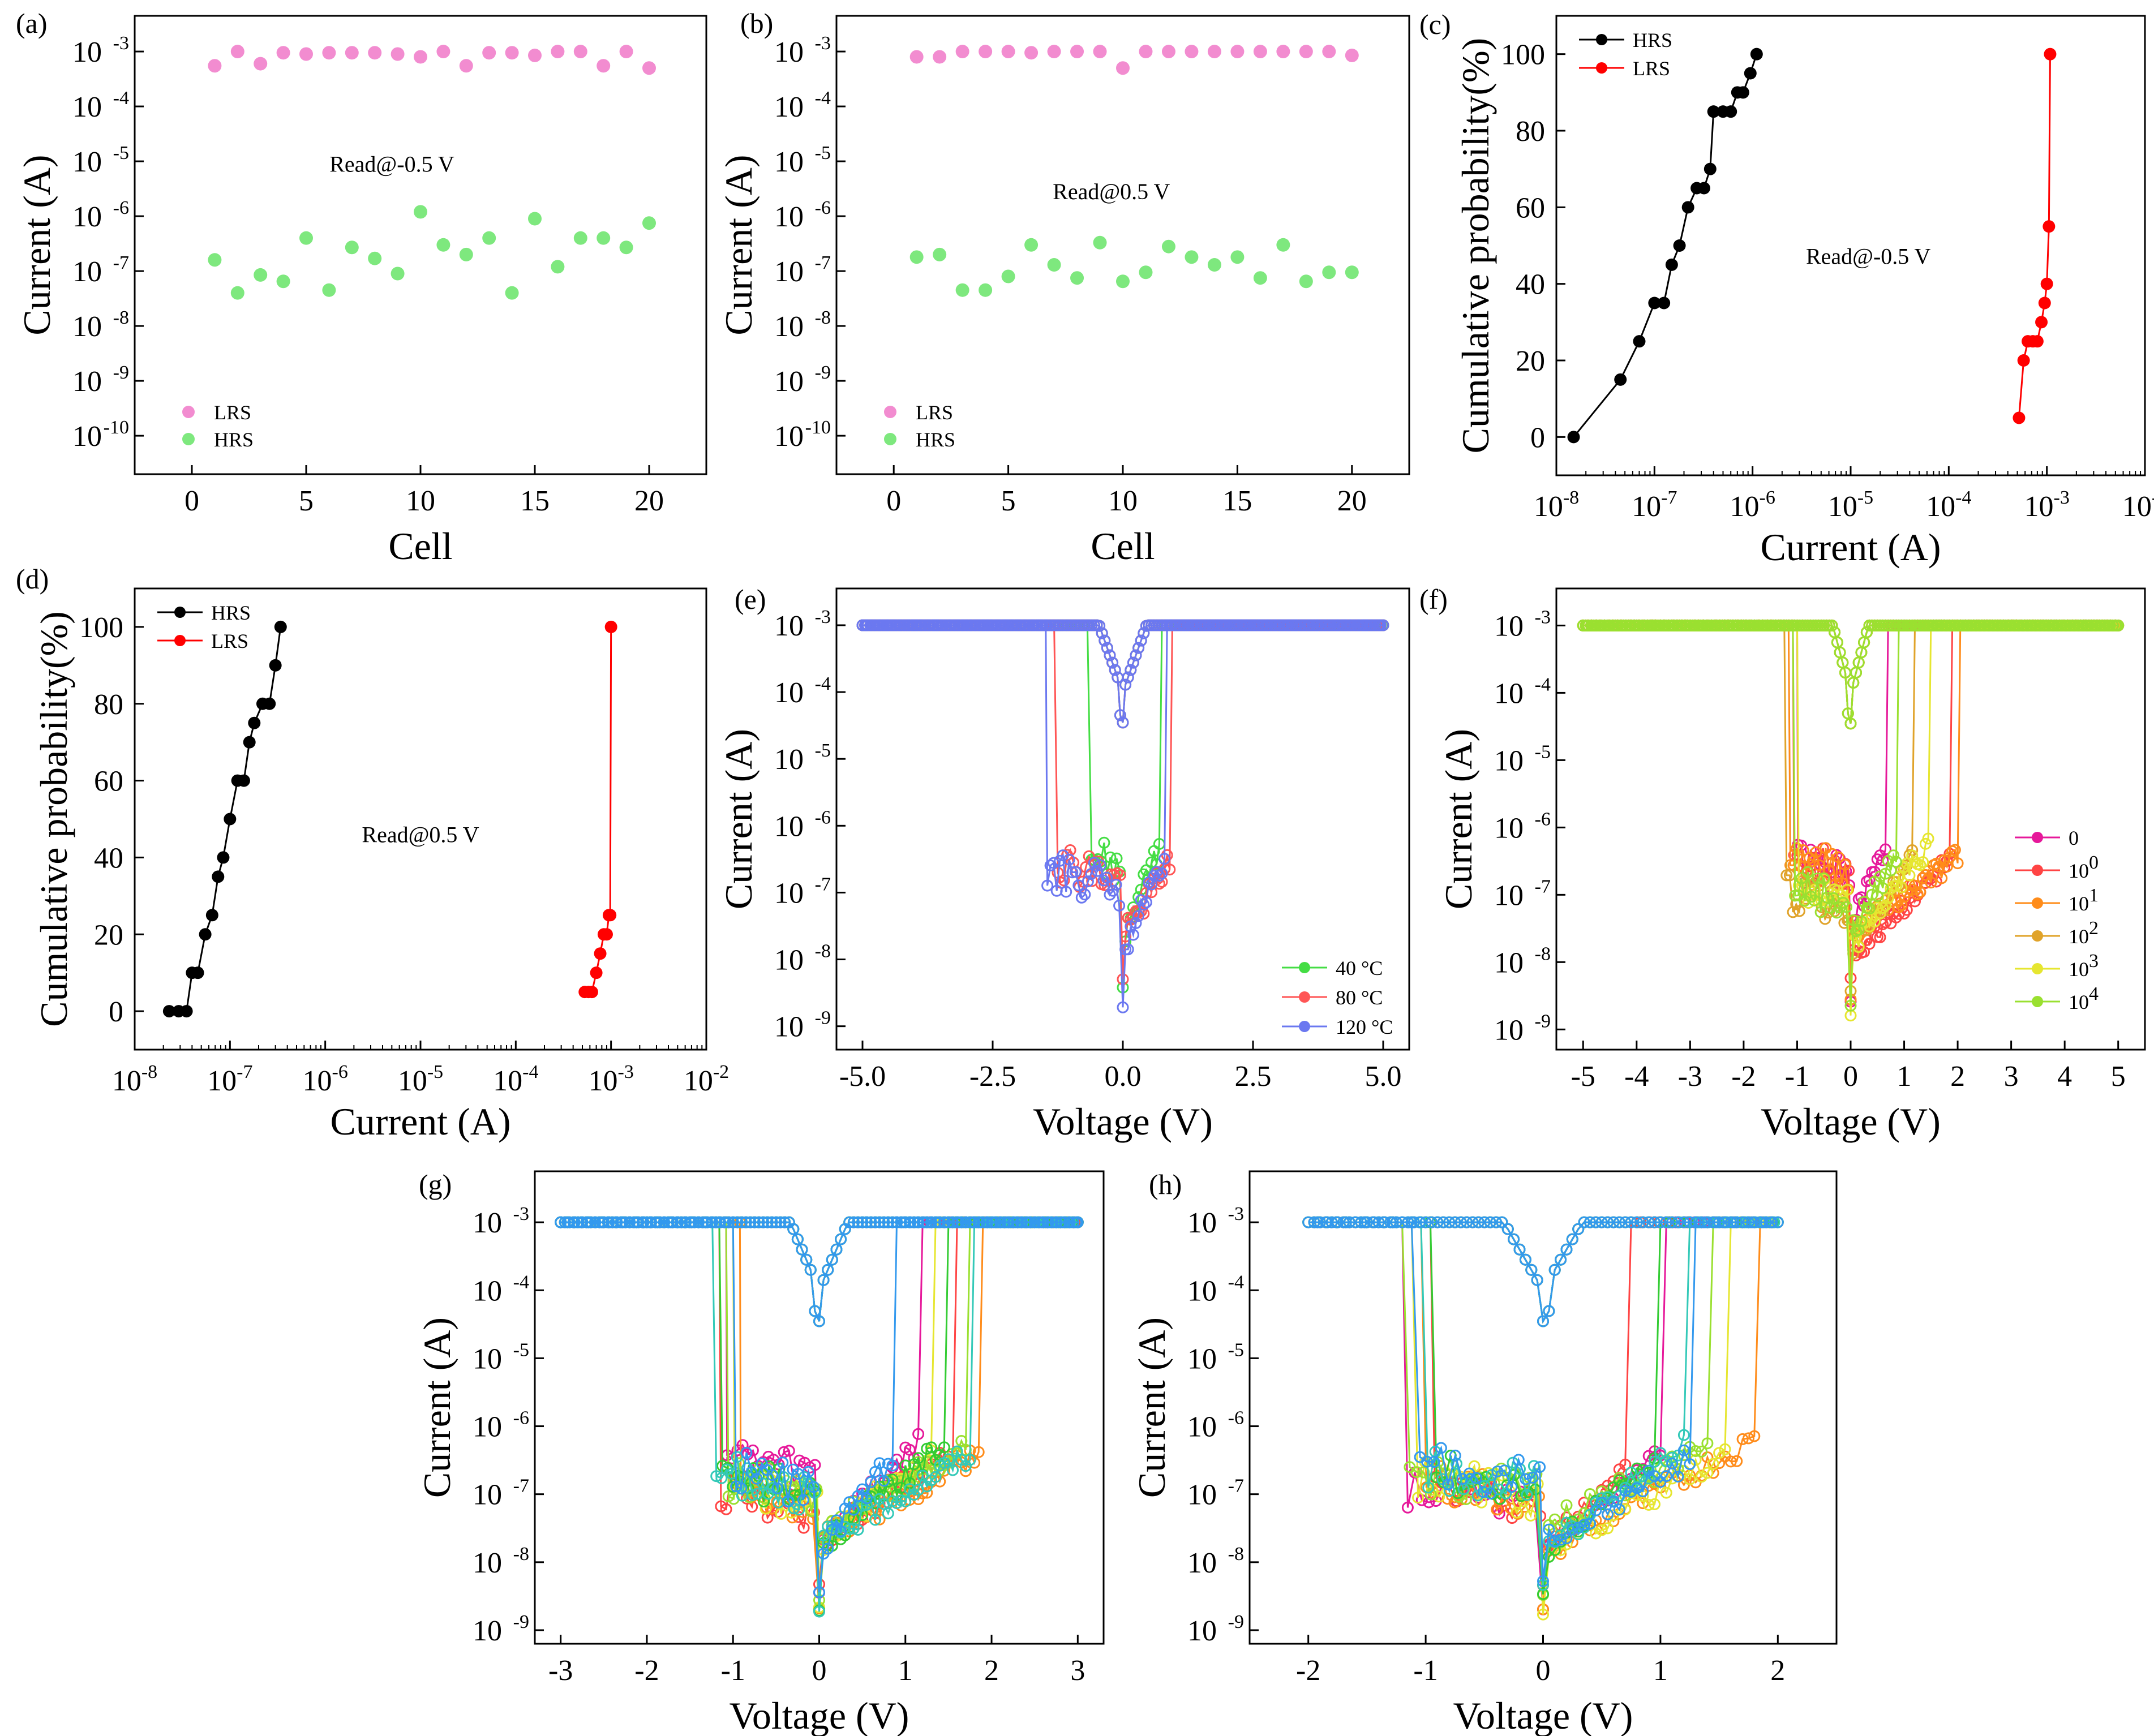 The width and height of the screenshot is (2154, 1736). What do you see at coordinates (2034, 236) in the screenshot?
I see `series-line-lrs` at bounding box center [2034, 236].